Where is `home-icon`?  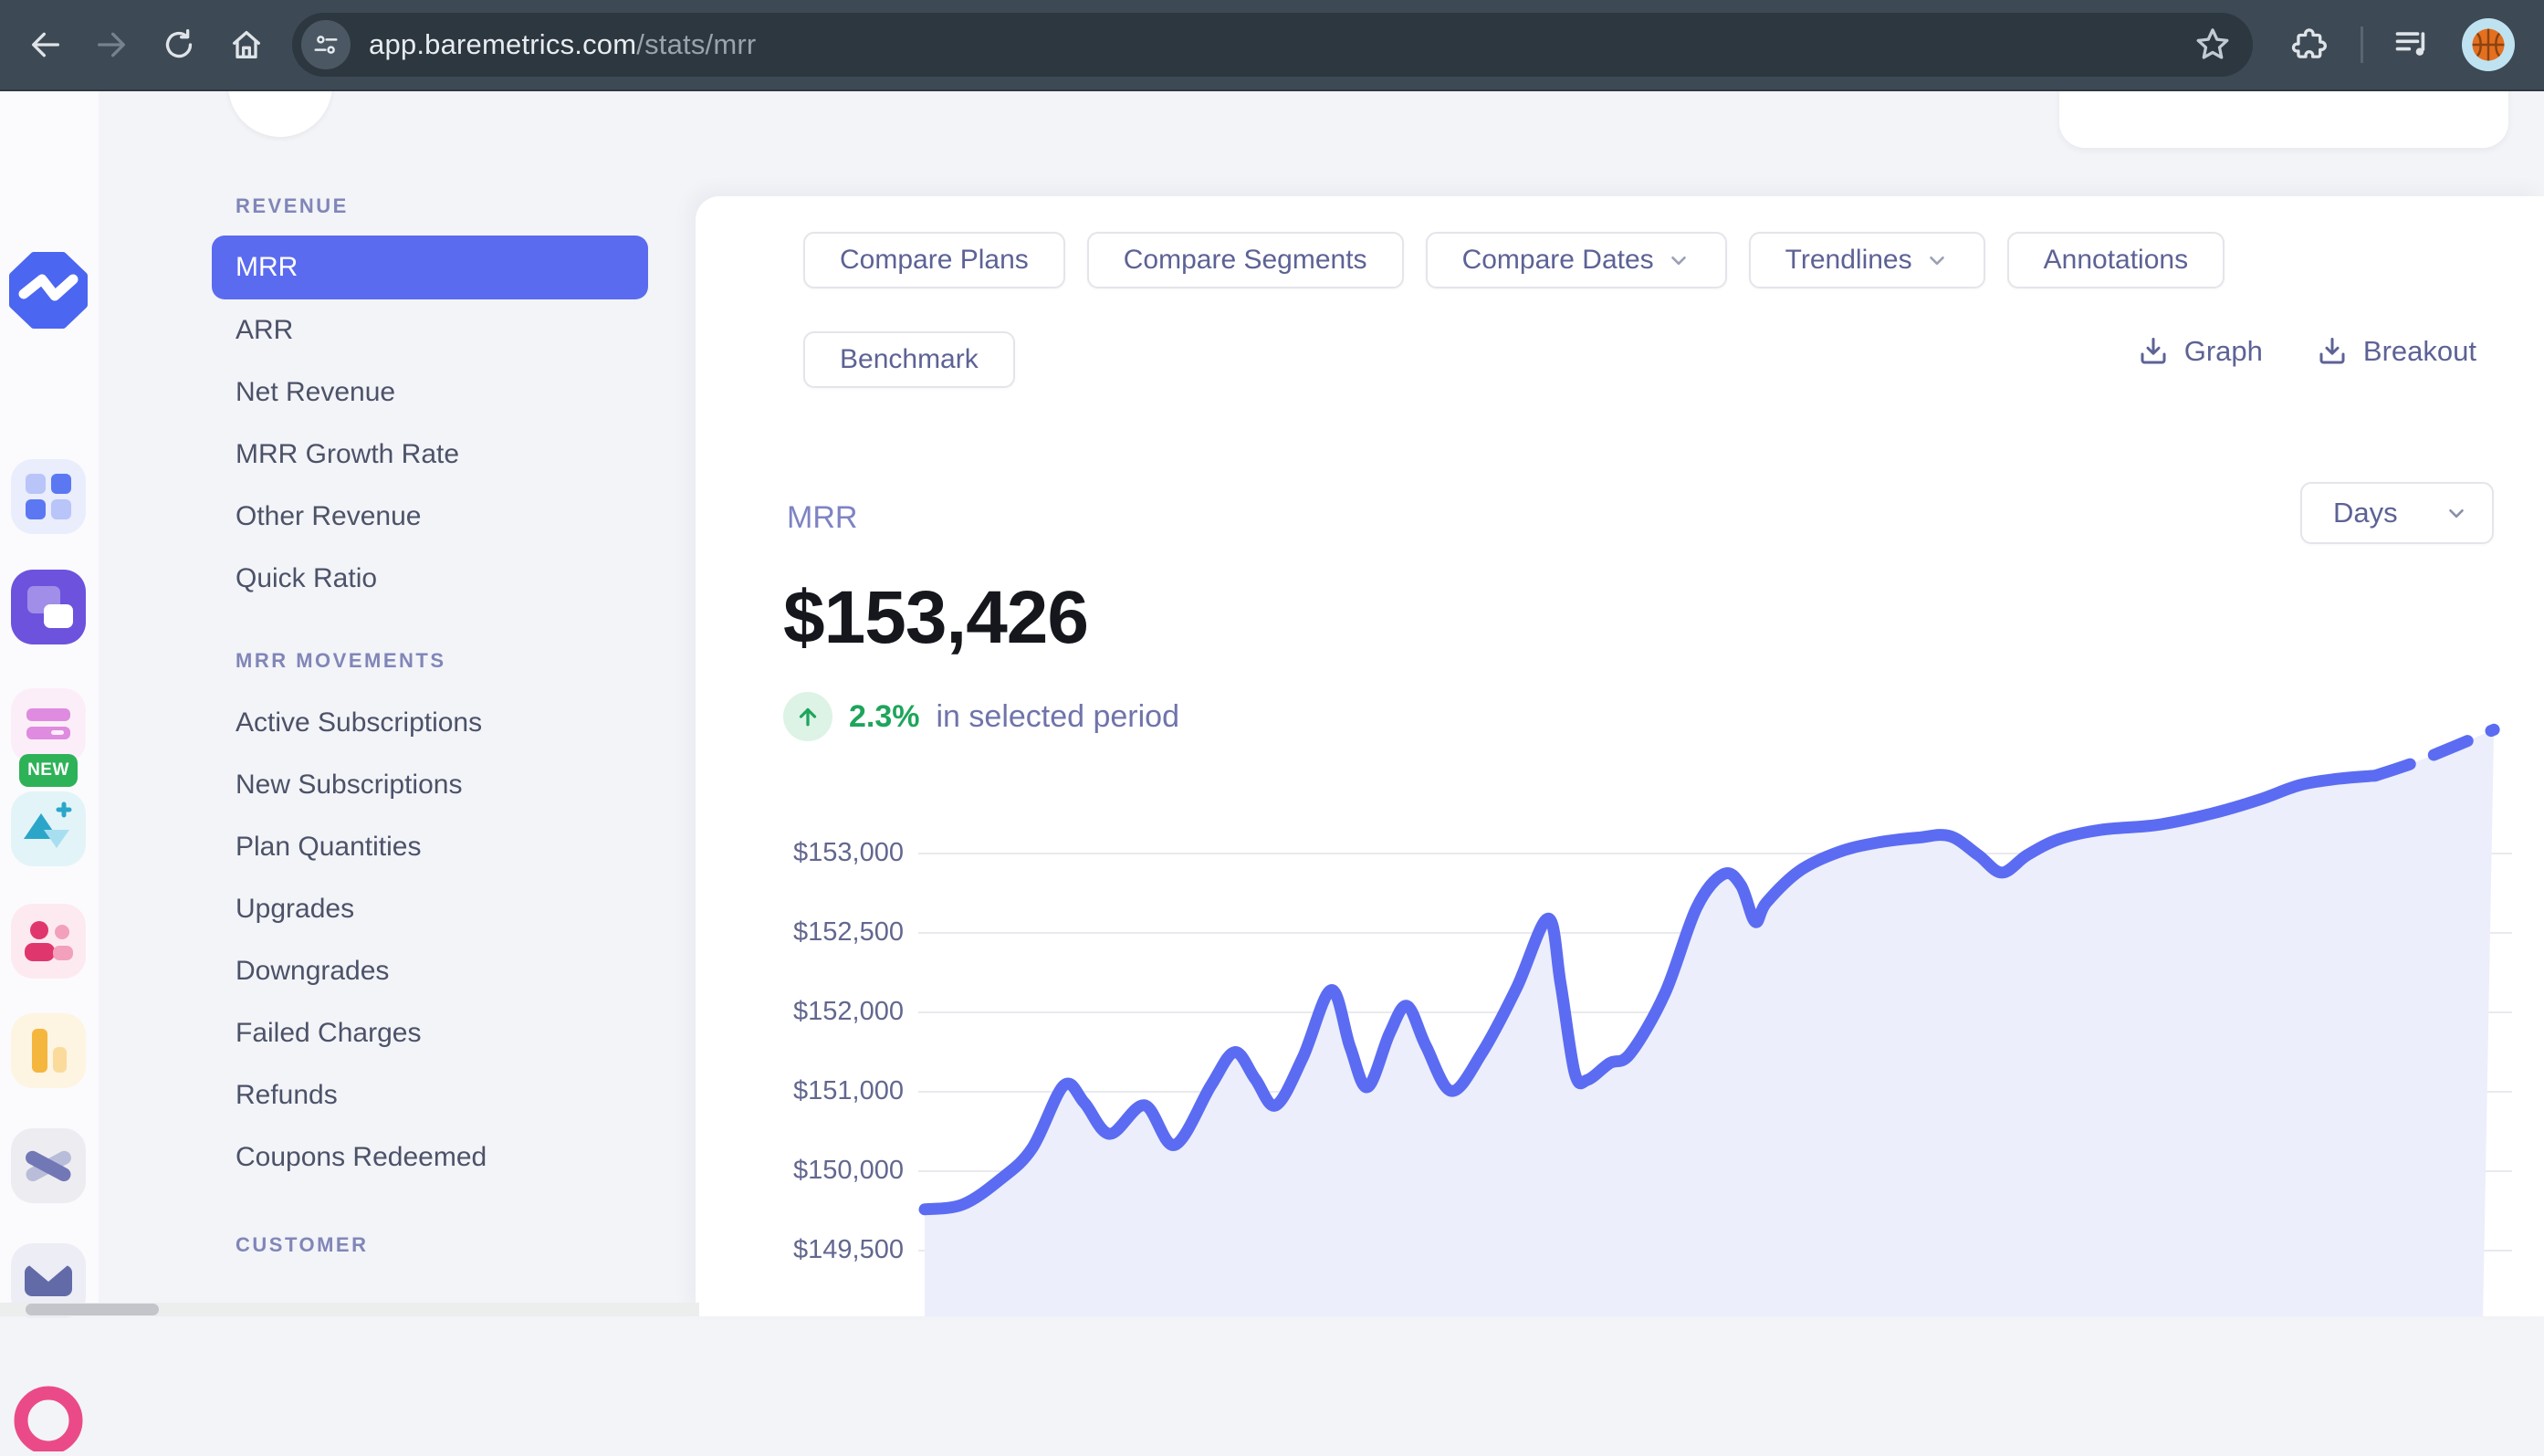
home-icon is located at coordinates (246, 44).